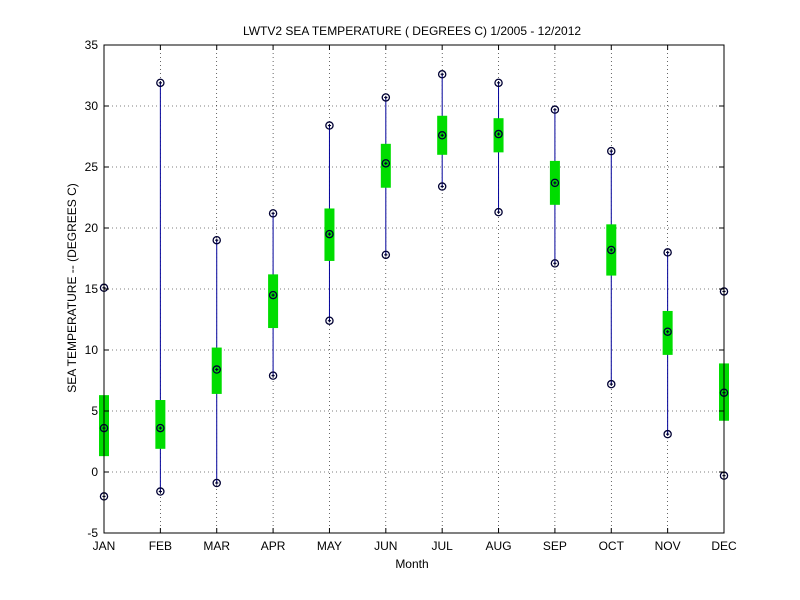 This screenshot has width=800, height=600. Describe the element at coordinates (273, 546) in the screenshot. I see `x-tick-label: APR` at that location.